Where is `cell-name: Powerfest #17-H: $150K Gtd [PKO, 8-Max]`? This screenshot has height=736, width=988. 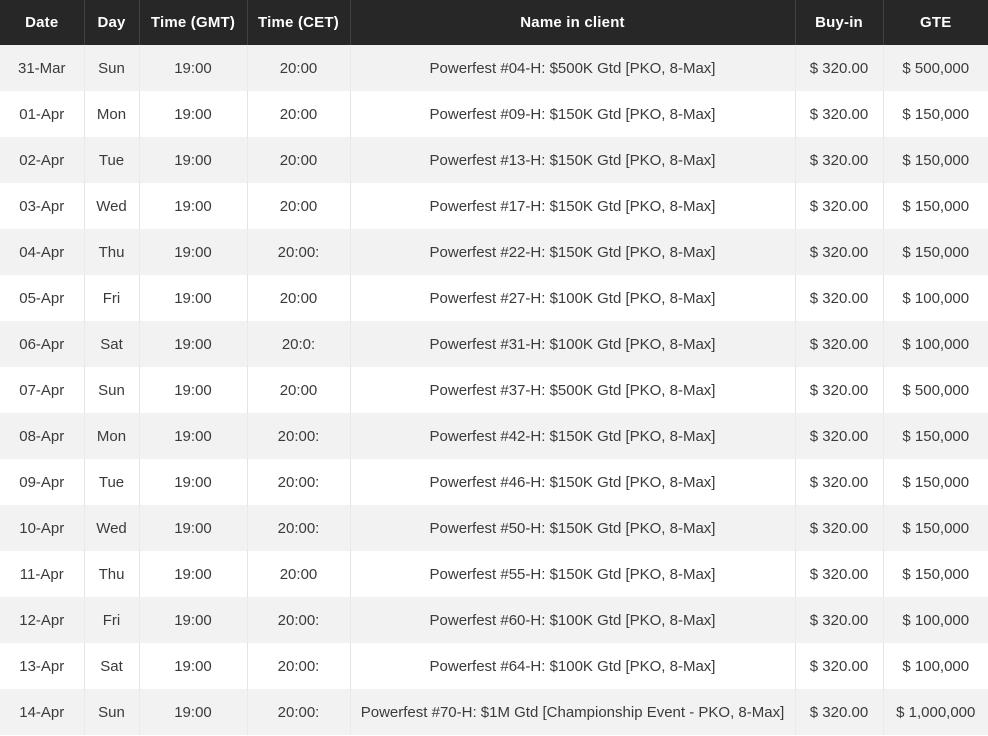 cell-name: Powerfest #17-H: $150K Gtd [PKO, 8-Max] is located at coordinates (573, 206).